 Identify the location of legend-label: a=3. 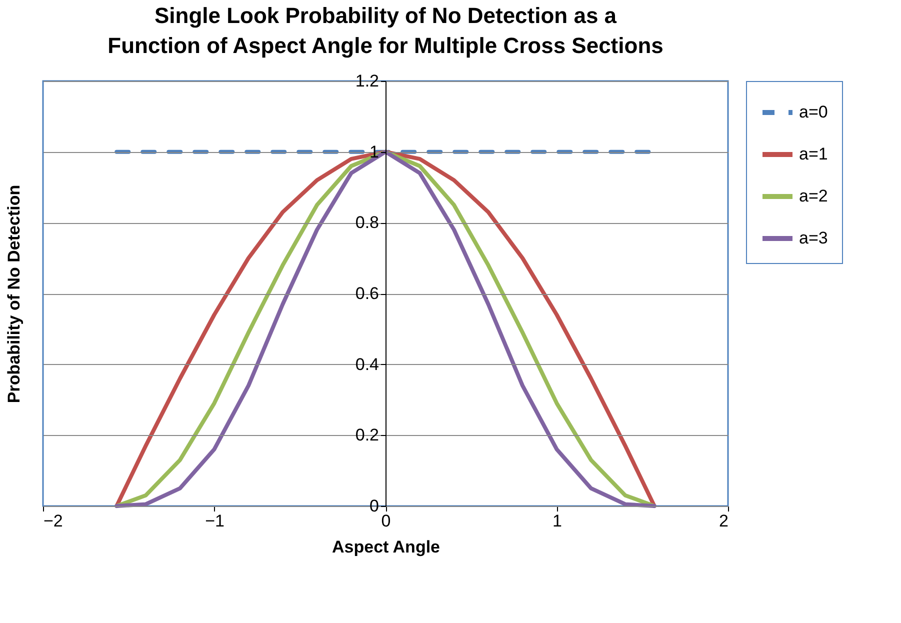
(813, 238).